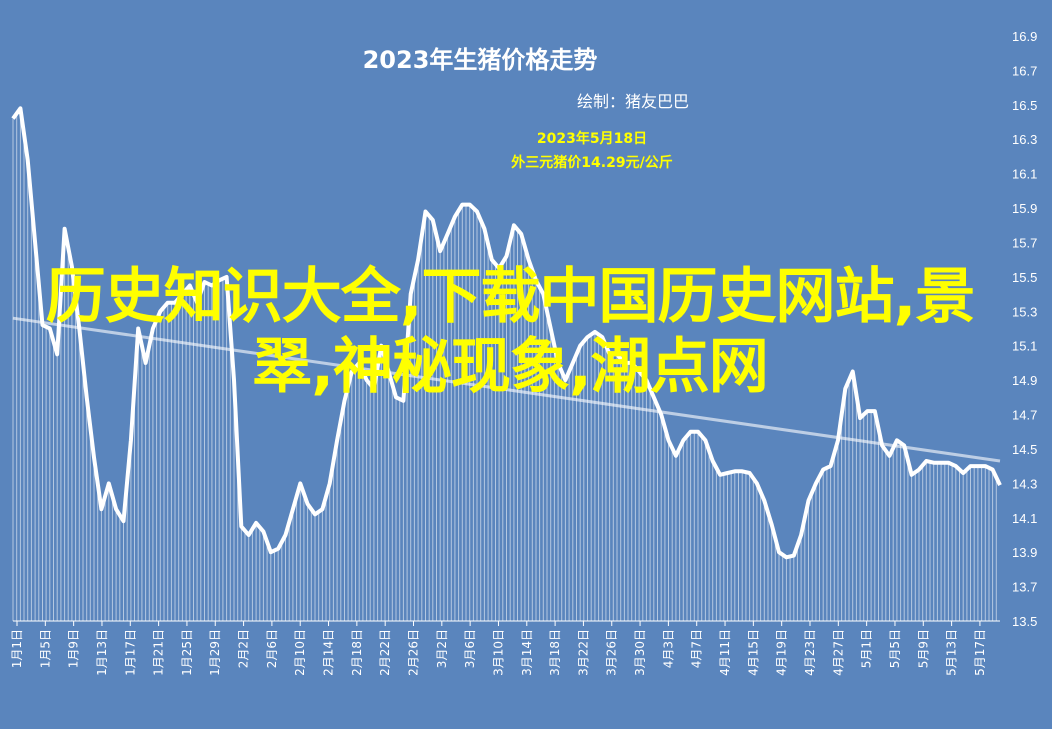 This screenshot has height=729, width=1052. Describe the element at coordinates (1024, 105) in the screenshot. I see `y-tick-label: 16.5` at that location.